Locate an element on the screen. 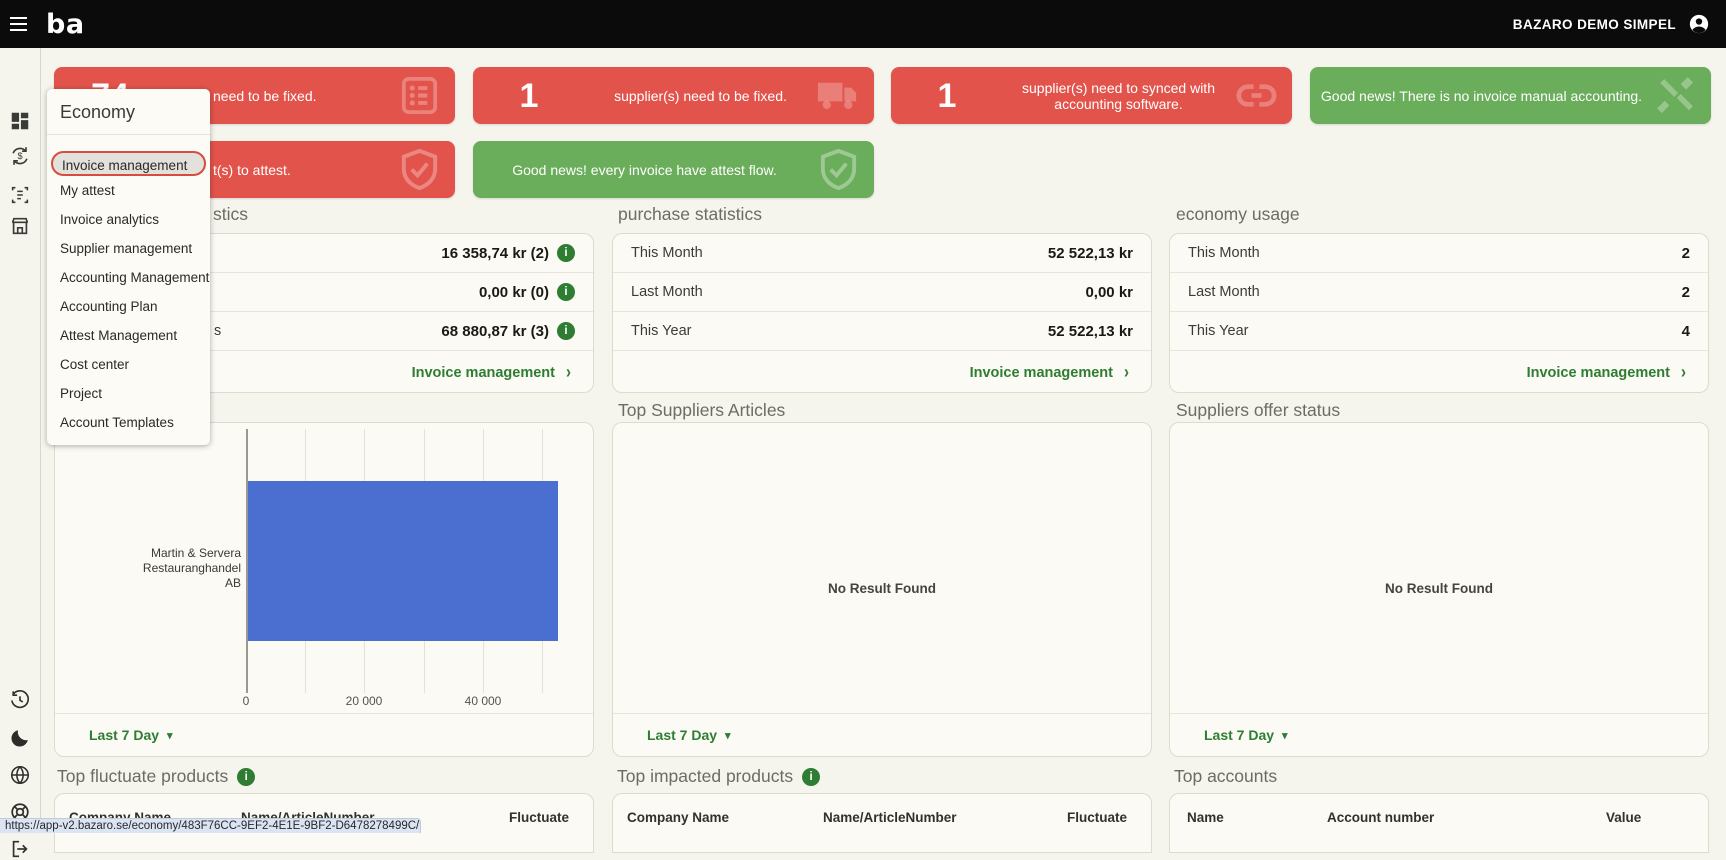  stat-row: This Year 52 522,13 kr is located at coordinates (882, 331).